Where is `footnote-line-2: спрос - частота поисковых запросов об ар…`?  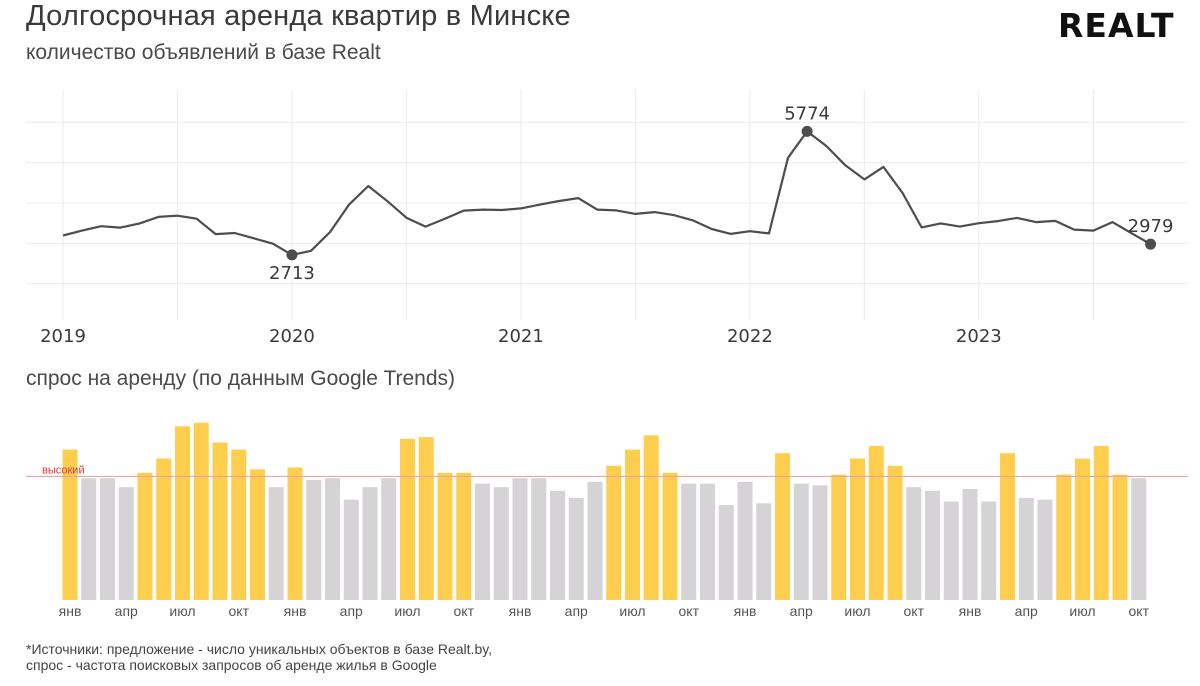 footnote-line-2: спрос - частота поисковых запросов об ар… is located at coordinates (231, 665).